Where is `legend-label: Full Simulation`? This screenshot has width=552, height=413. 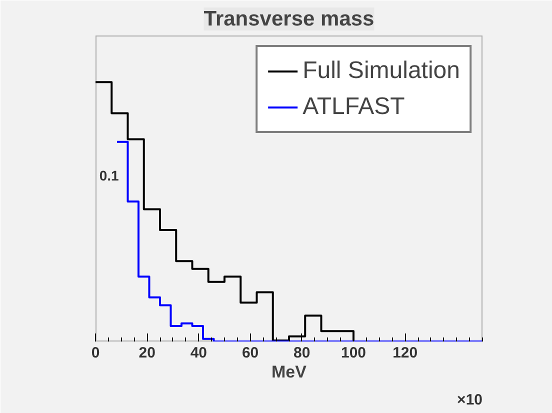 legend-label: Full Simulation is located at coordinates (381, 71).